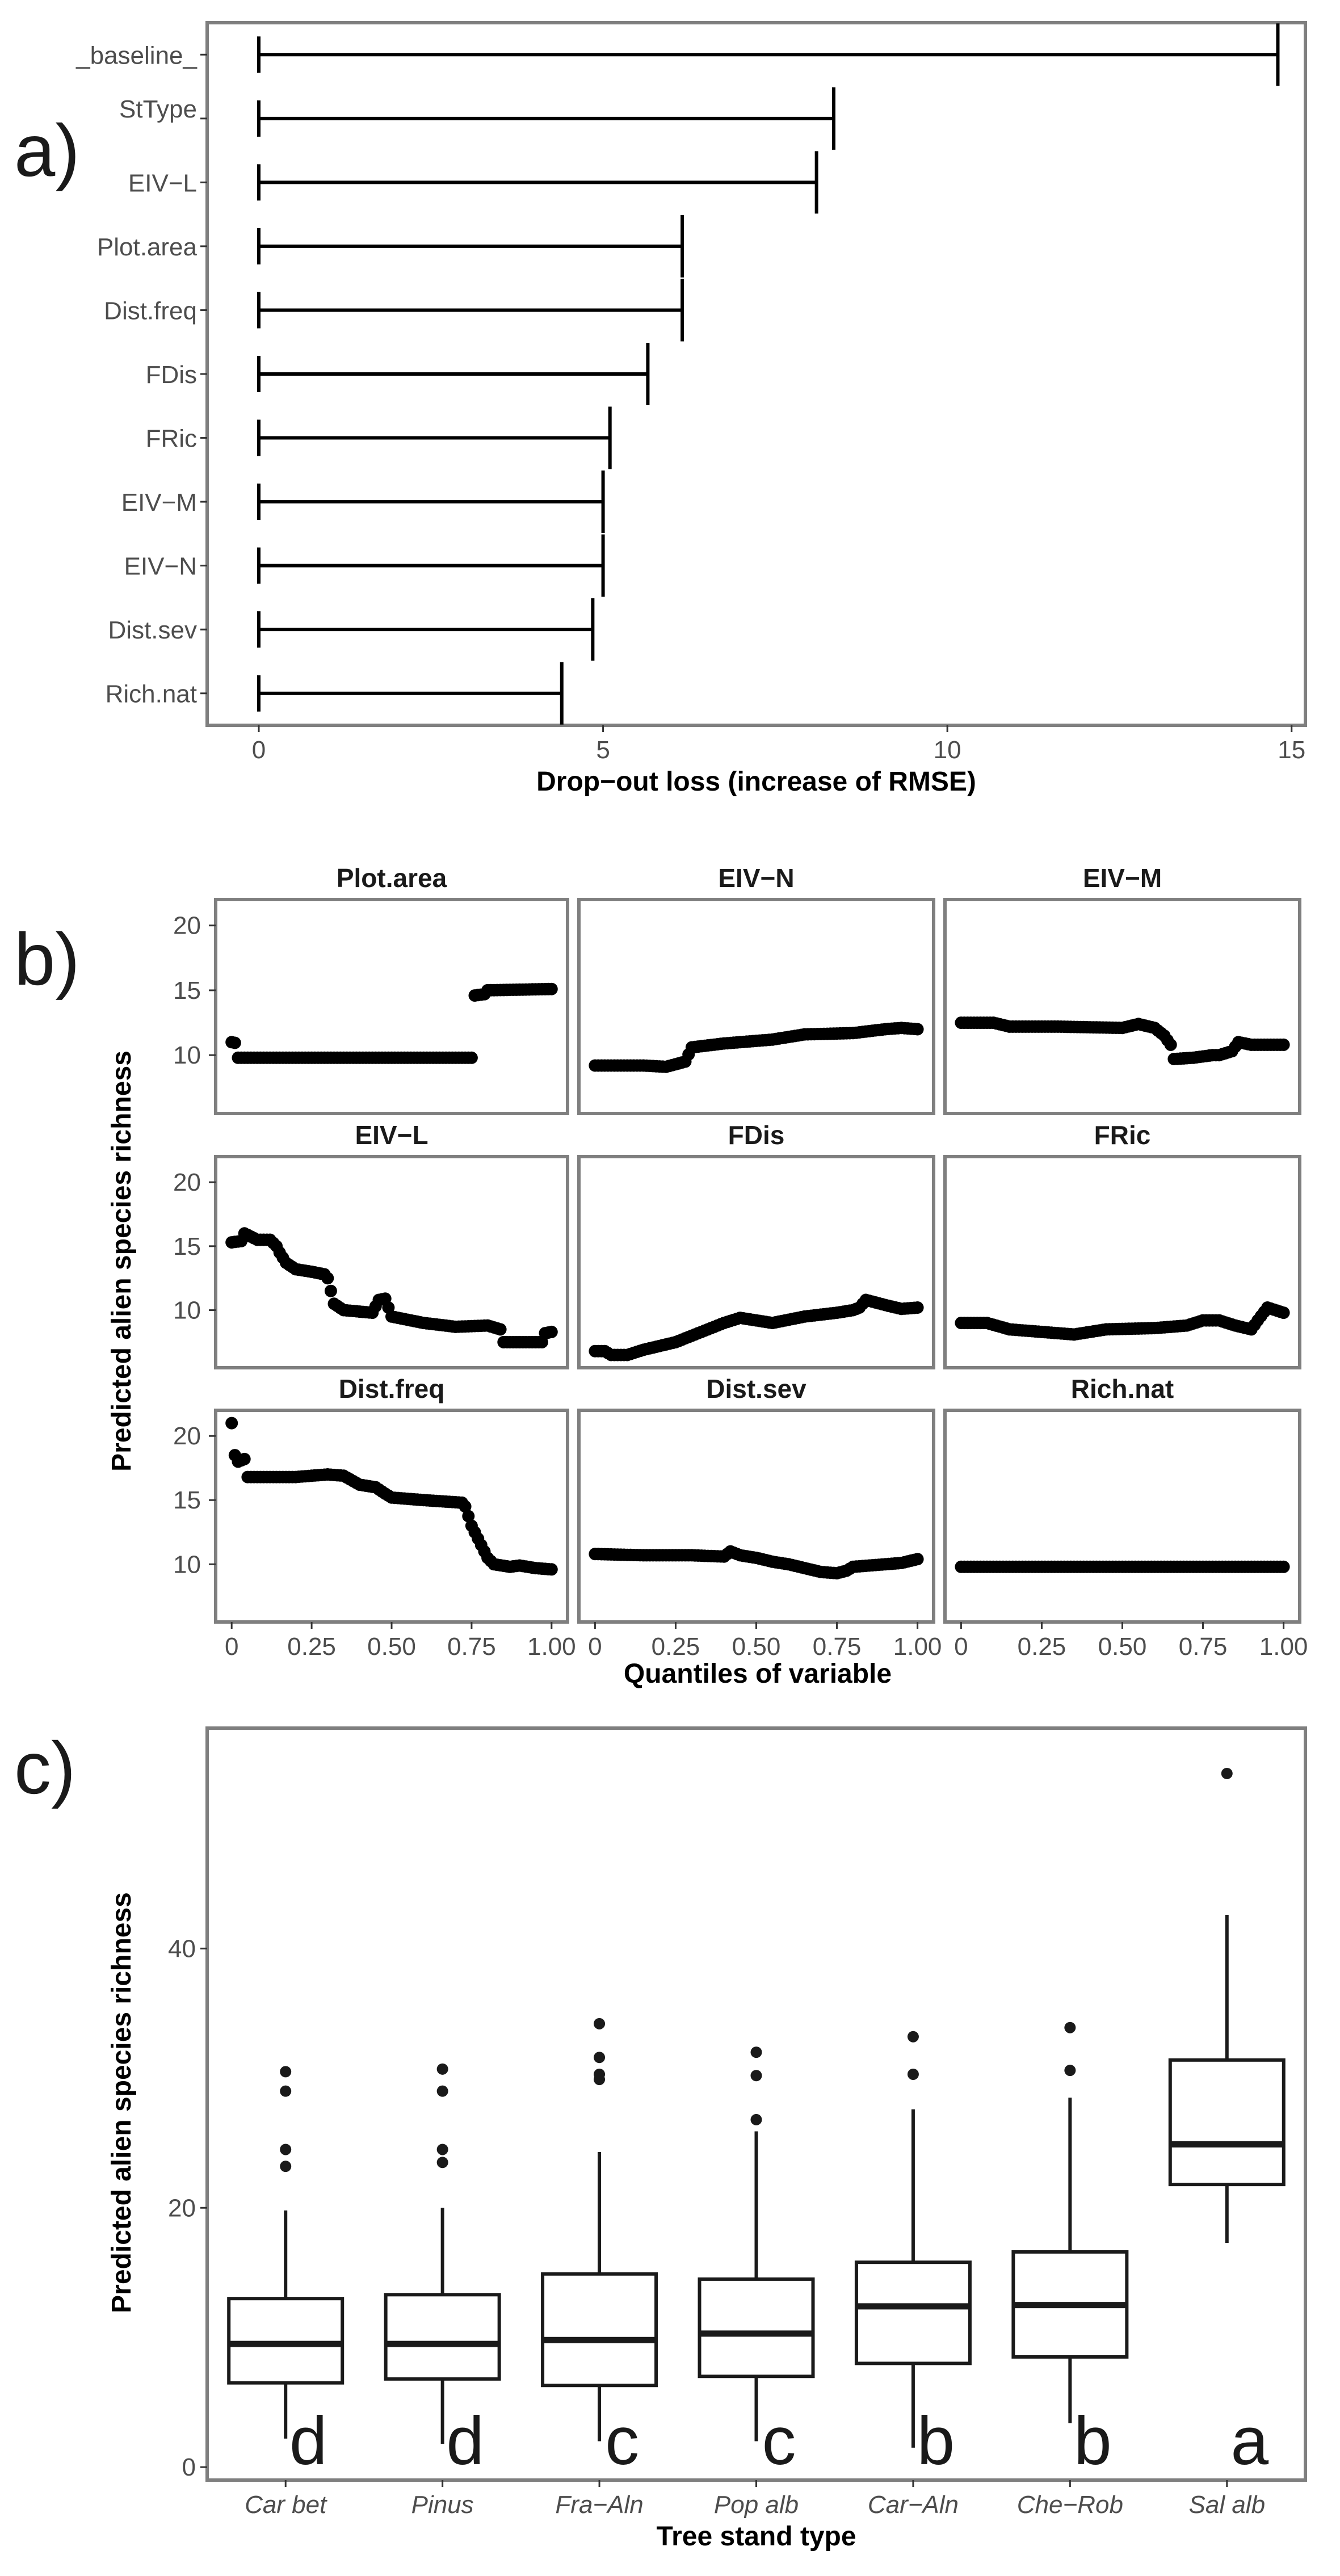 The image size is (1340, 2576). I want to click on facet-title-0: Plot.area, so click(392, 878).